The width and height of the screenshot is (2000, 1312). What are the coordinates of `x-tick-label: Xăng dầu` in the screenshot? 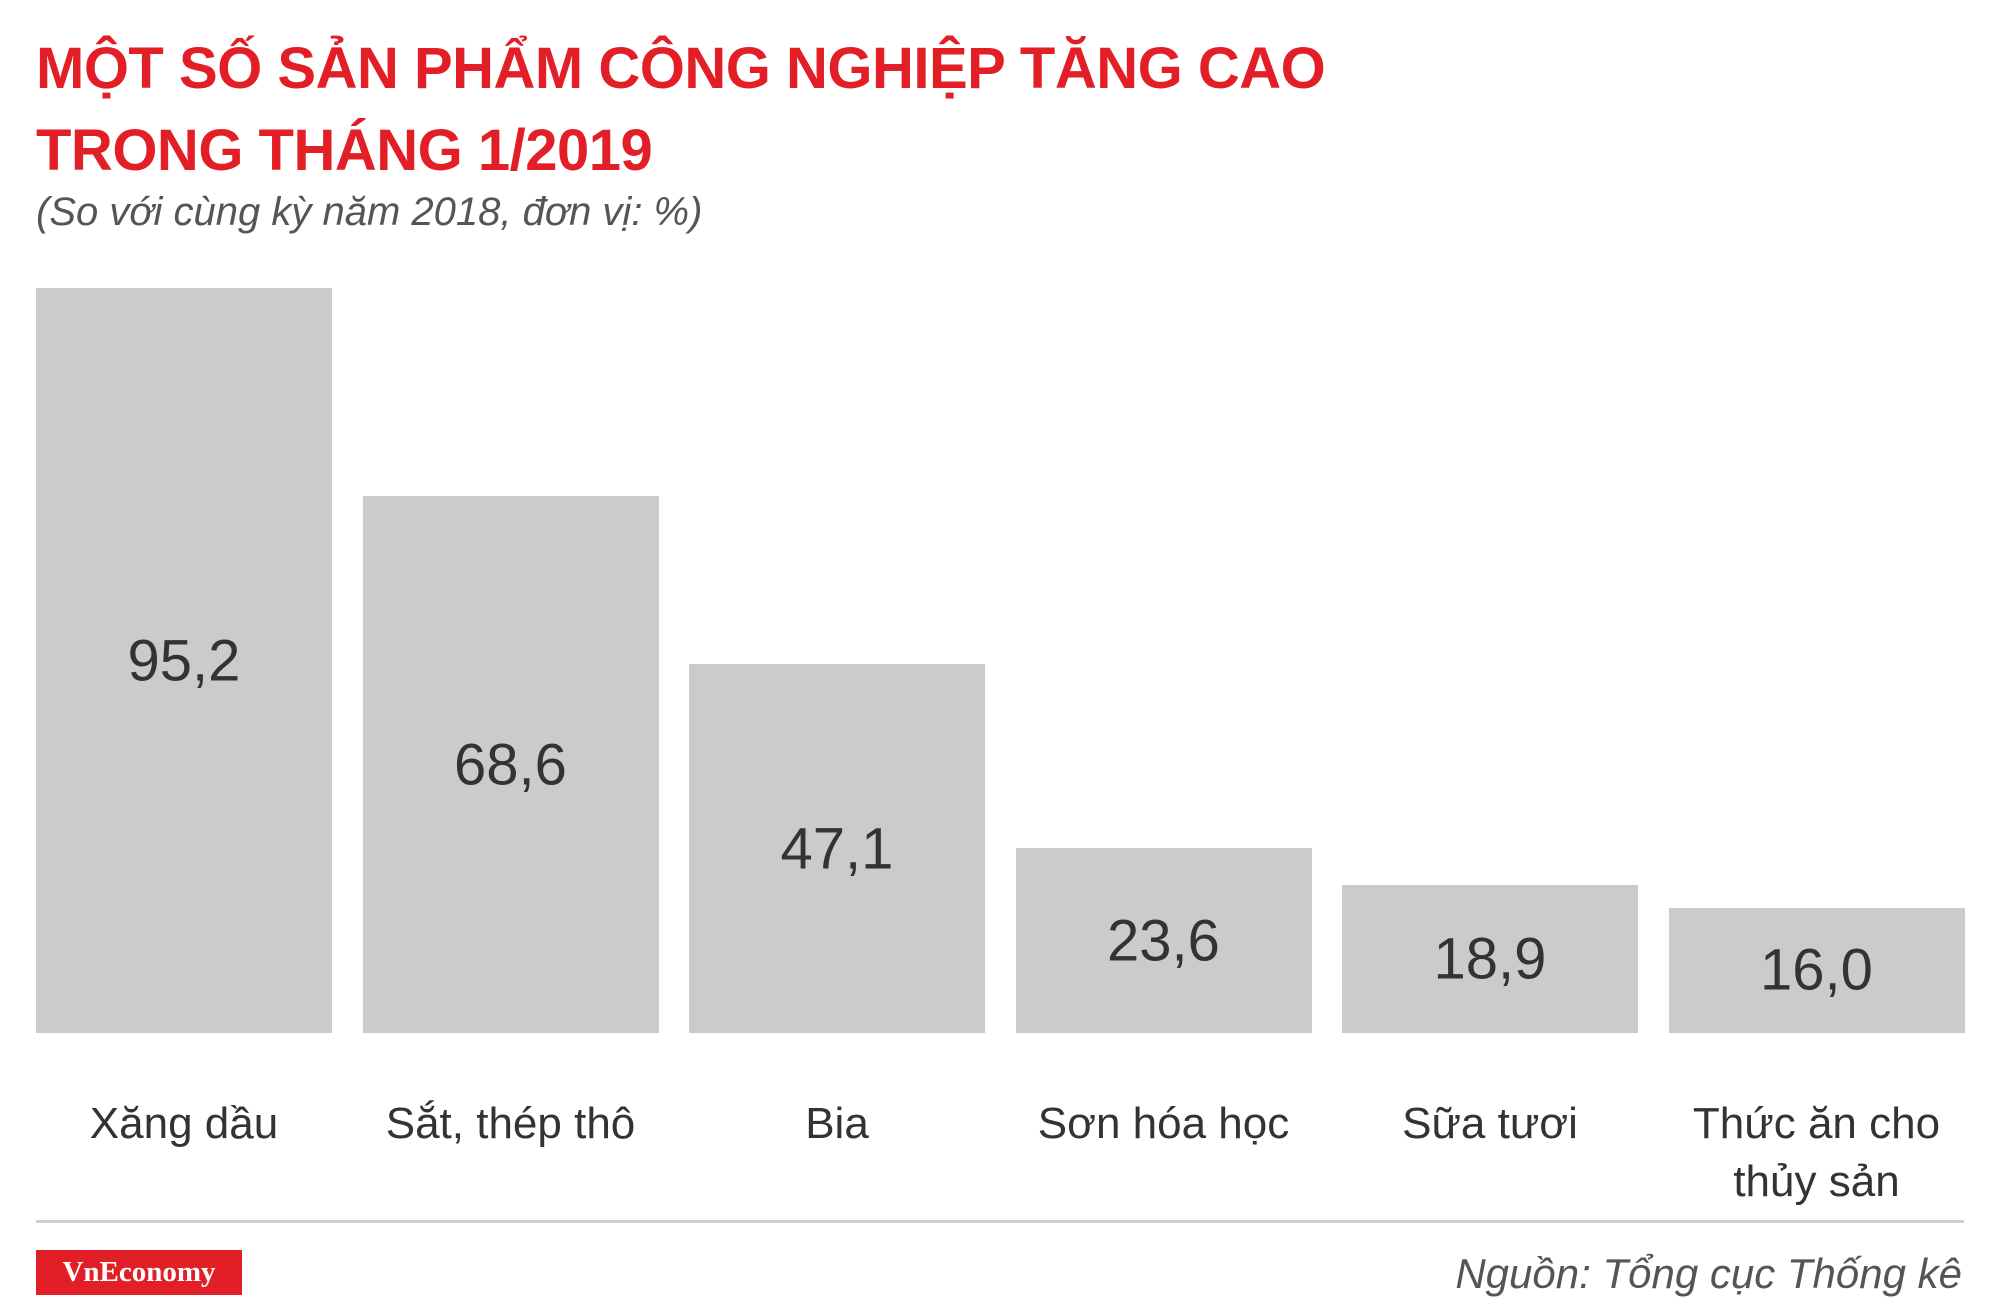 It's located at (184, 1123).